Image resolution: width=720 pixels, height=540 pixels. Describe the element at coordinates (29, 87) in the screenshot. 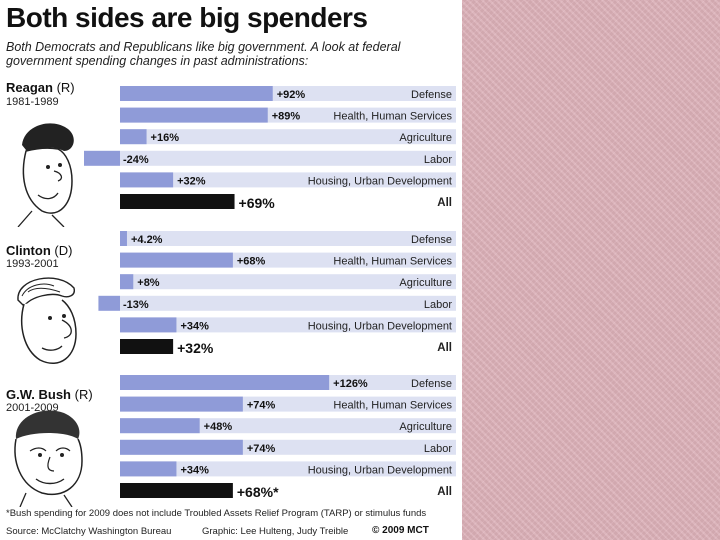

I see `president-name-text: Reagan` at that location.